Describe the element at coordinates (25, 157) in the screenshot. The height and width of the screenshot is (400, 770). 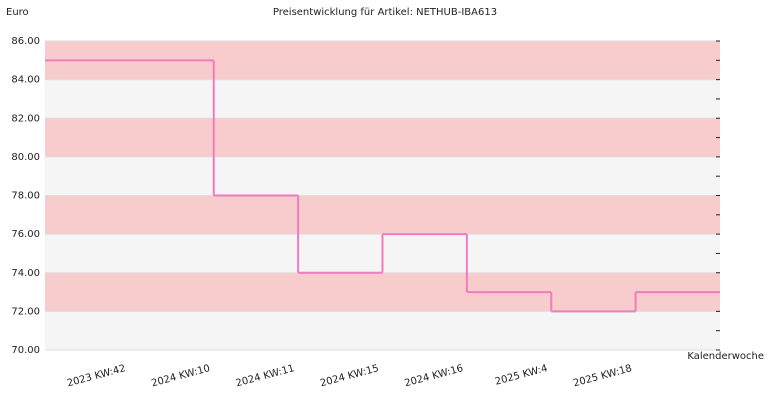
I see `y-tick-label: 80.00` at that location.